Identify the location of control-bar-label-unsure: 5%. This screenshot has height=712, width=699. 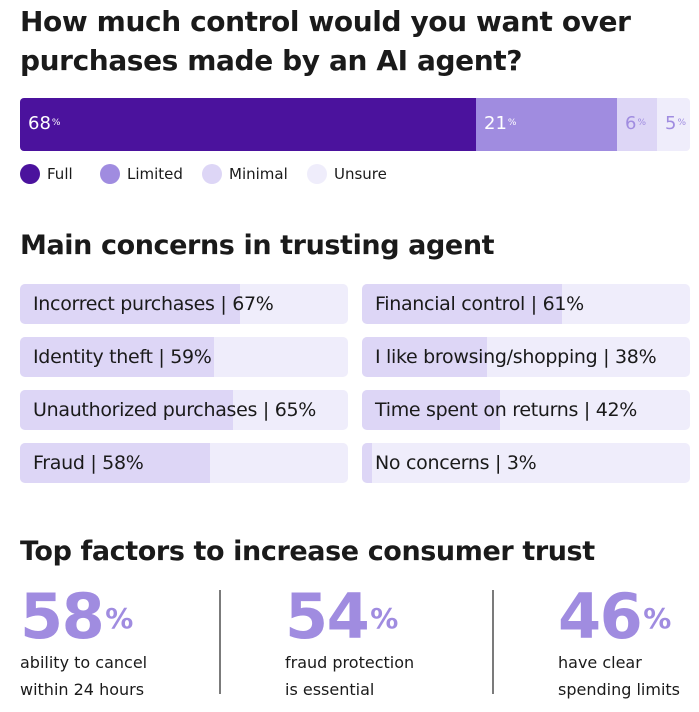
(675, 124).